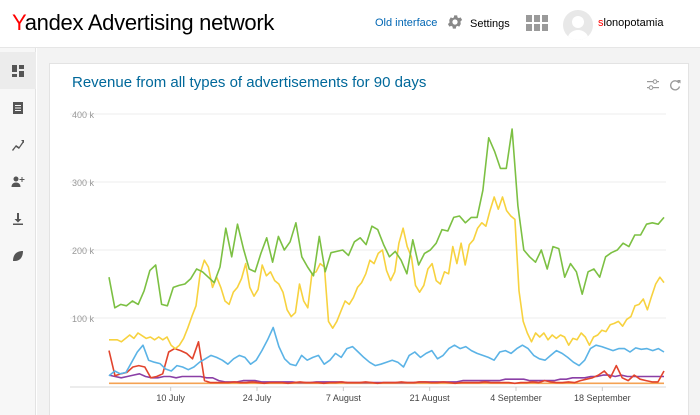 The width and height of the screenshot is (700, 415). Describe the element at coordinates (406, 23) in the screenshot. I see `old-interface-link: Old interface` at that location.